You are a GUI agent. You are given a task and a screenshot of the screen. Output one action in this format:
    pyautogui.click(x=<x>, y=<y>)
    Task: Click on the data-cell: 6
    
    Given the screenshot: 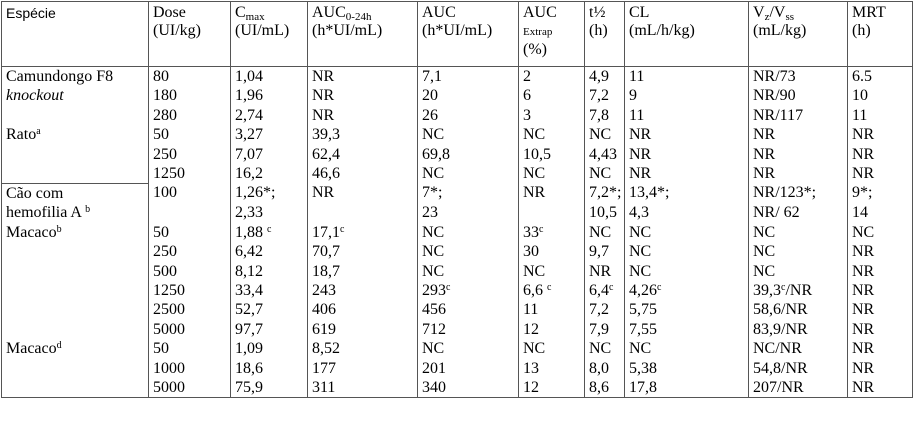 What is the action you would take?
    pyautogui.click(x=551, y=96)
    